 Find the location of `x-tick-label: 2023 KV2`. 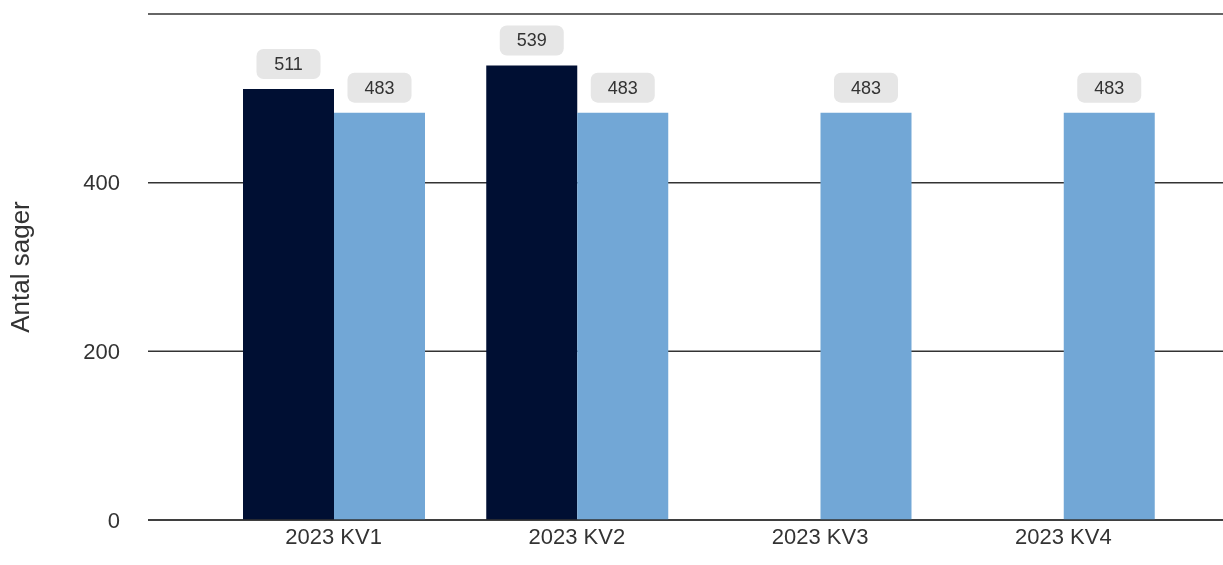

x-tick-label: 2023 KV2 is located at coordinates (577, 536).